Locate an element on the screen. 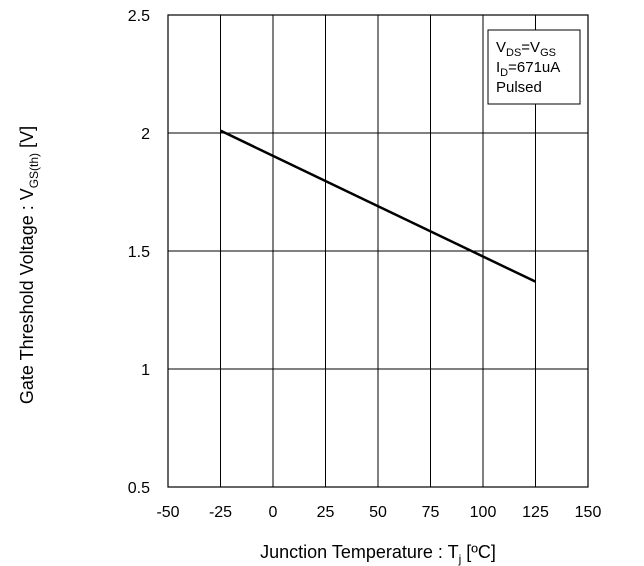 This screenshot has width=644, height=566. annotation-frame is located at coordinates (534, 67).